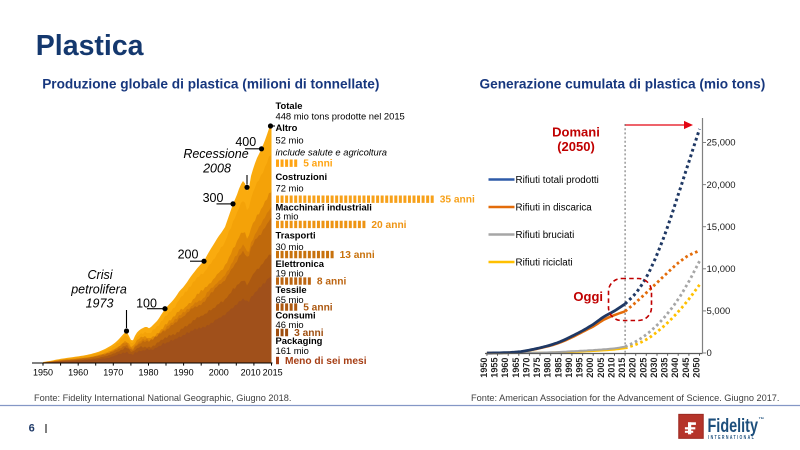 The width and height of the screenshot is (800, 450). I want to click on svg-text: 52 mio, so click(290, 140).